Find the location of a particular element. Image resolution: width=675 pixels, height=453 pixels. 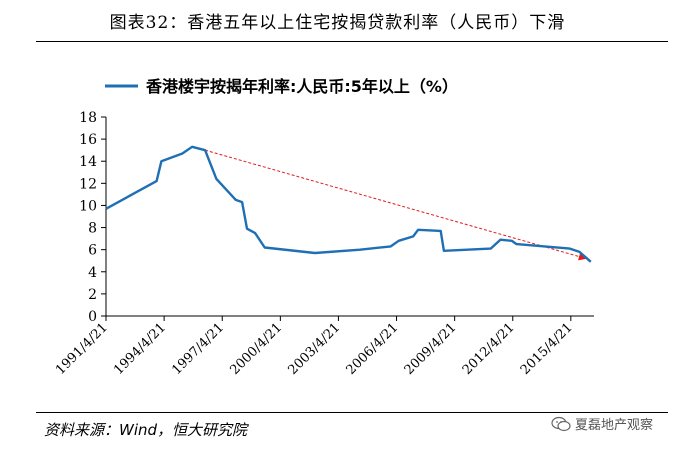

legend-label: 香港楼宇按揭年利率:人民币:5年以上（%） is located at coordinates (301, 86).